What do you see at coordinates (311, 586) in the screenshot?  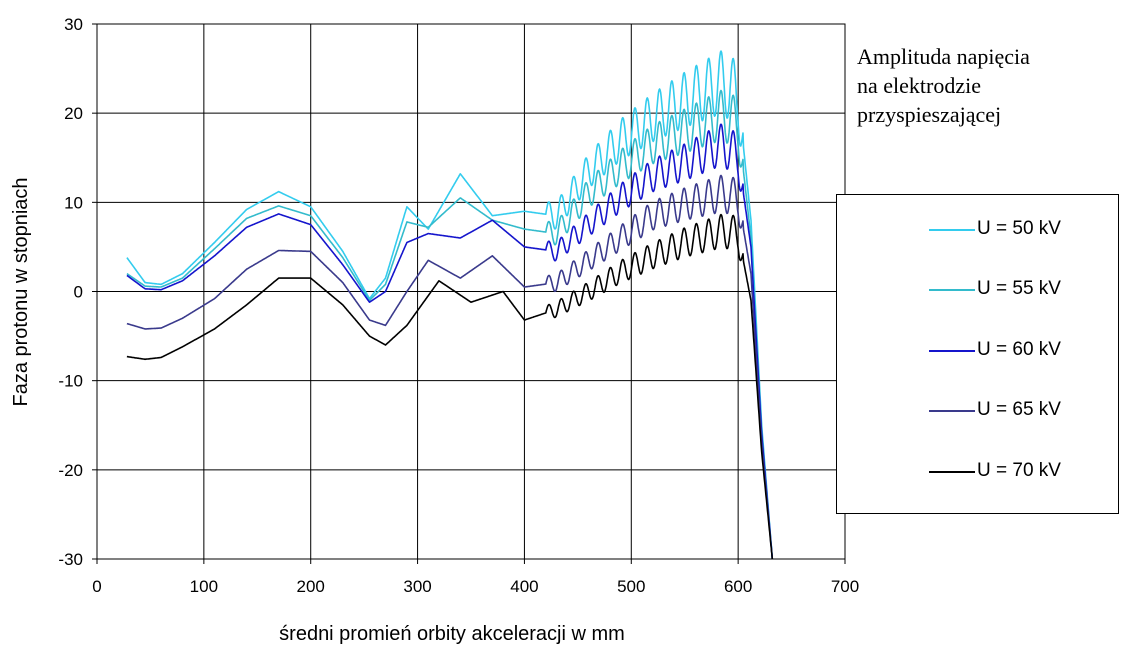 I see `x-tick-label: 200` at bounding box center [311, 586].